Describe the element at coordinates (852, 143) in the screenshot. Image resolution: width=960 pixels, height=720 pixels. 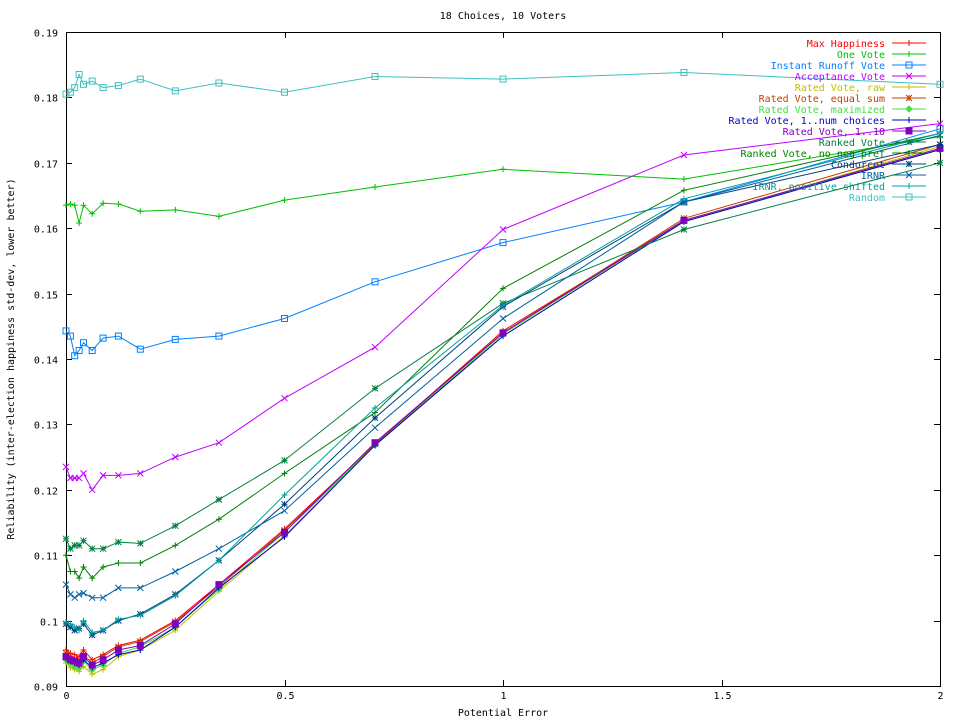
I see `legend-entry-label: Ranked Vote` at that location.